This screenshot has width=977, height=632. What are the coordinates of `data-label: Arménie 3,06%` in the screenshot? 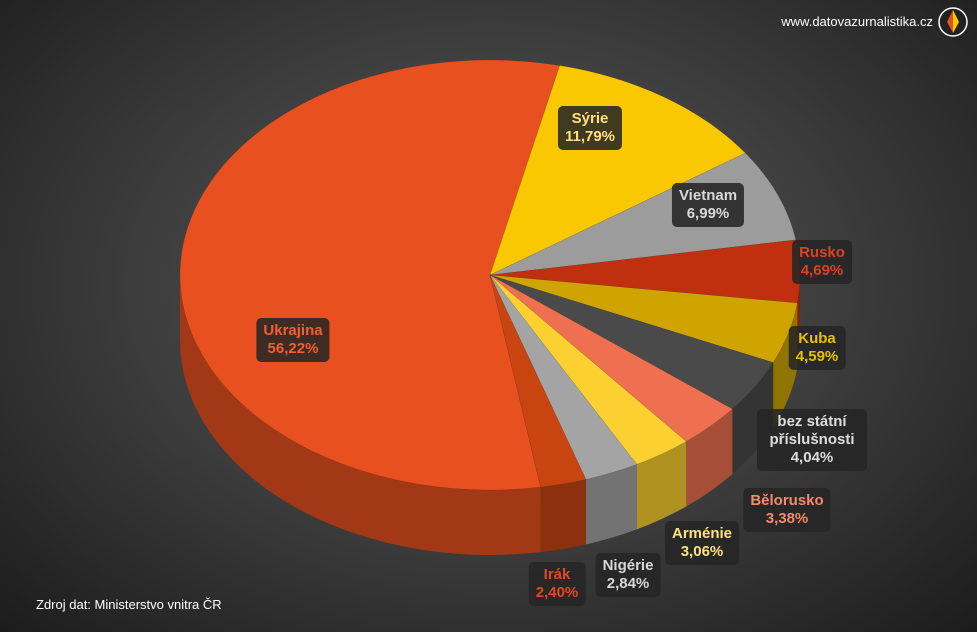 It's located at (702, 543).